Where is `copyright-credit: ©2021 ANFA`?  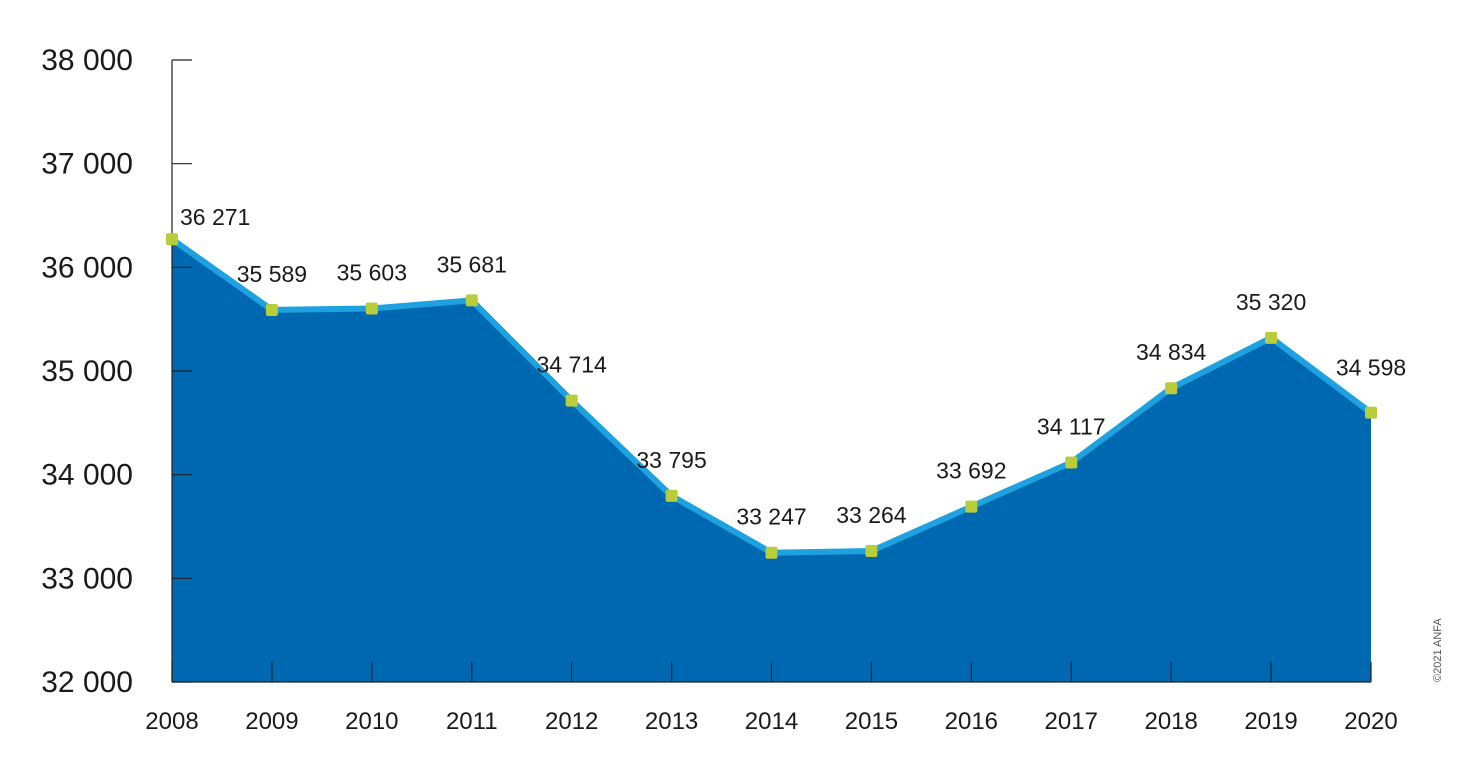
copyright-credit: ©2021 ANFA is located at coordinates (1438, 650).